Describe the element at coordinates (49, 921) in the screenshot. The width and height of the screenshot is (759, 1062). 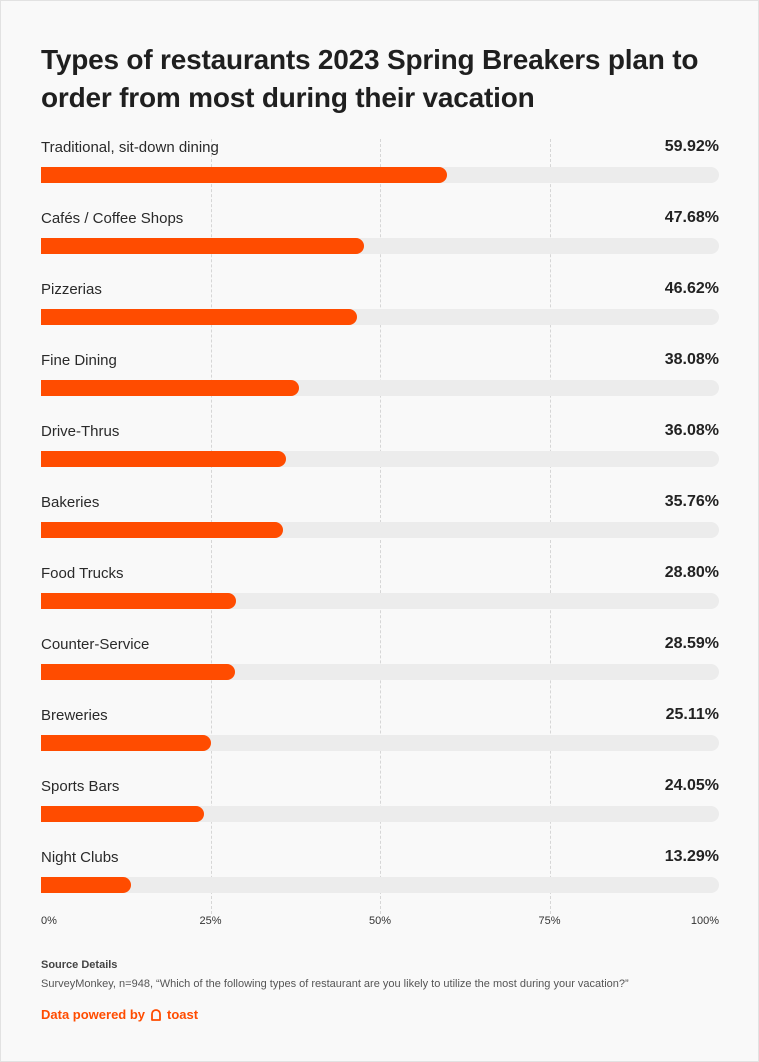
I see `x-tick-label: 0%` at that location.